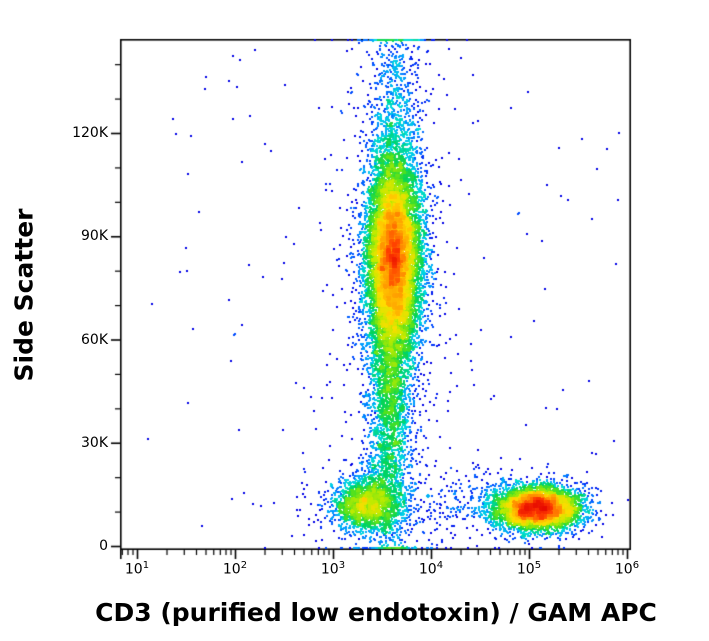 This screenshot has width=709, height=641. I want to click on x-tick-label: 102, so click(235, 569).